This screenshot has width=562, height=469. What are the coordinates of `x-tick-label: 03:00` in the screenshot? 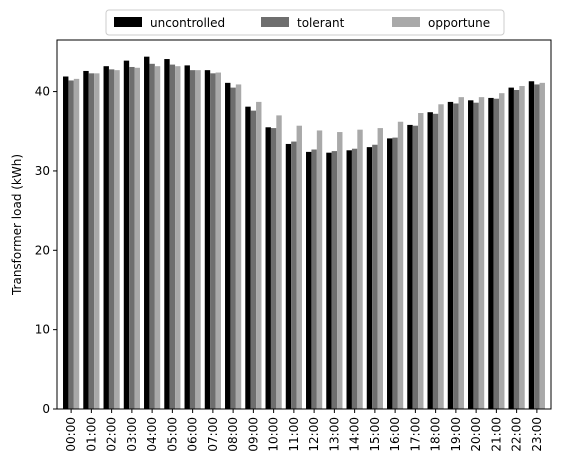 It's located at (132, 434).